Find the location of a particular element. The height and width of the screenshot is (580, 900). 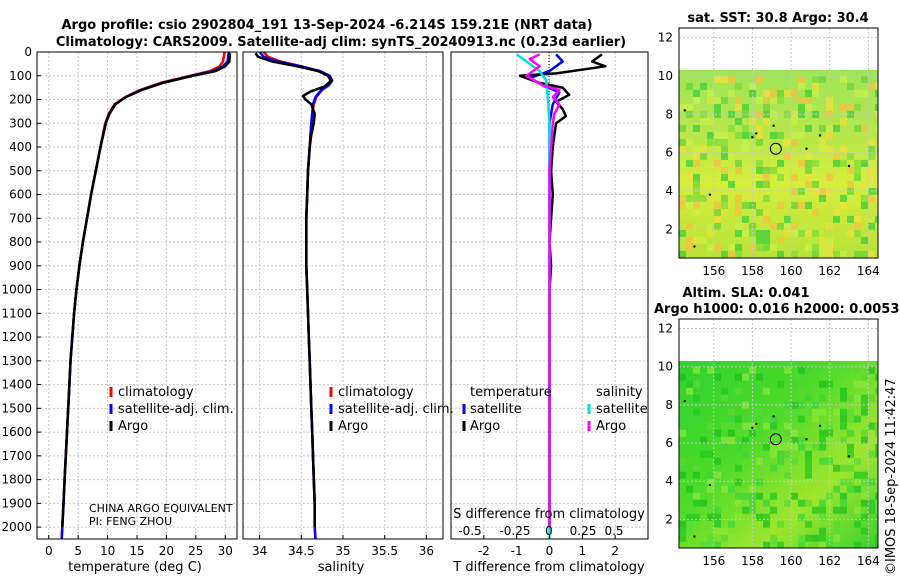

legend-salinity-title: salinity is located at coordinates (619, 392).